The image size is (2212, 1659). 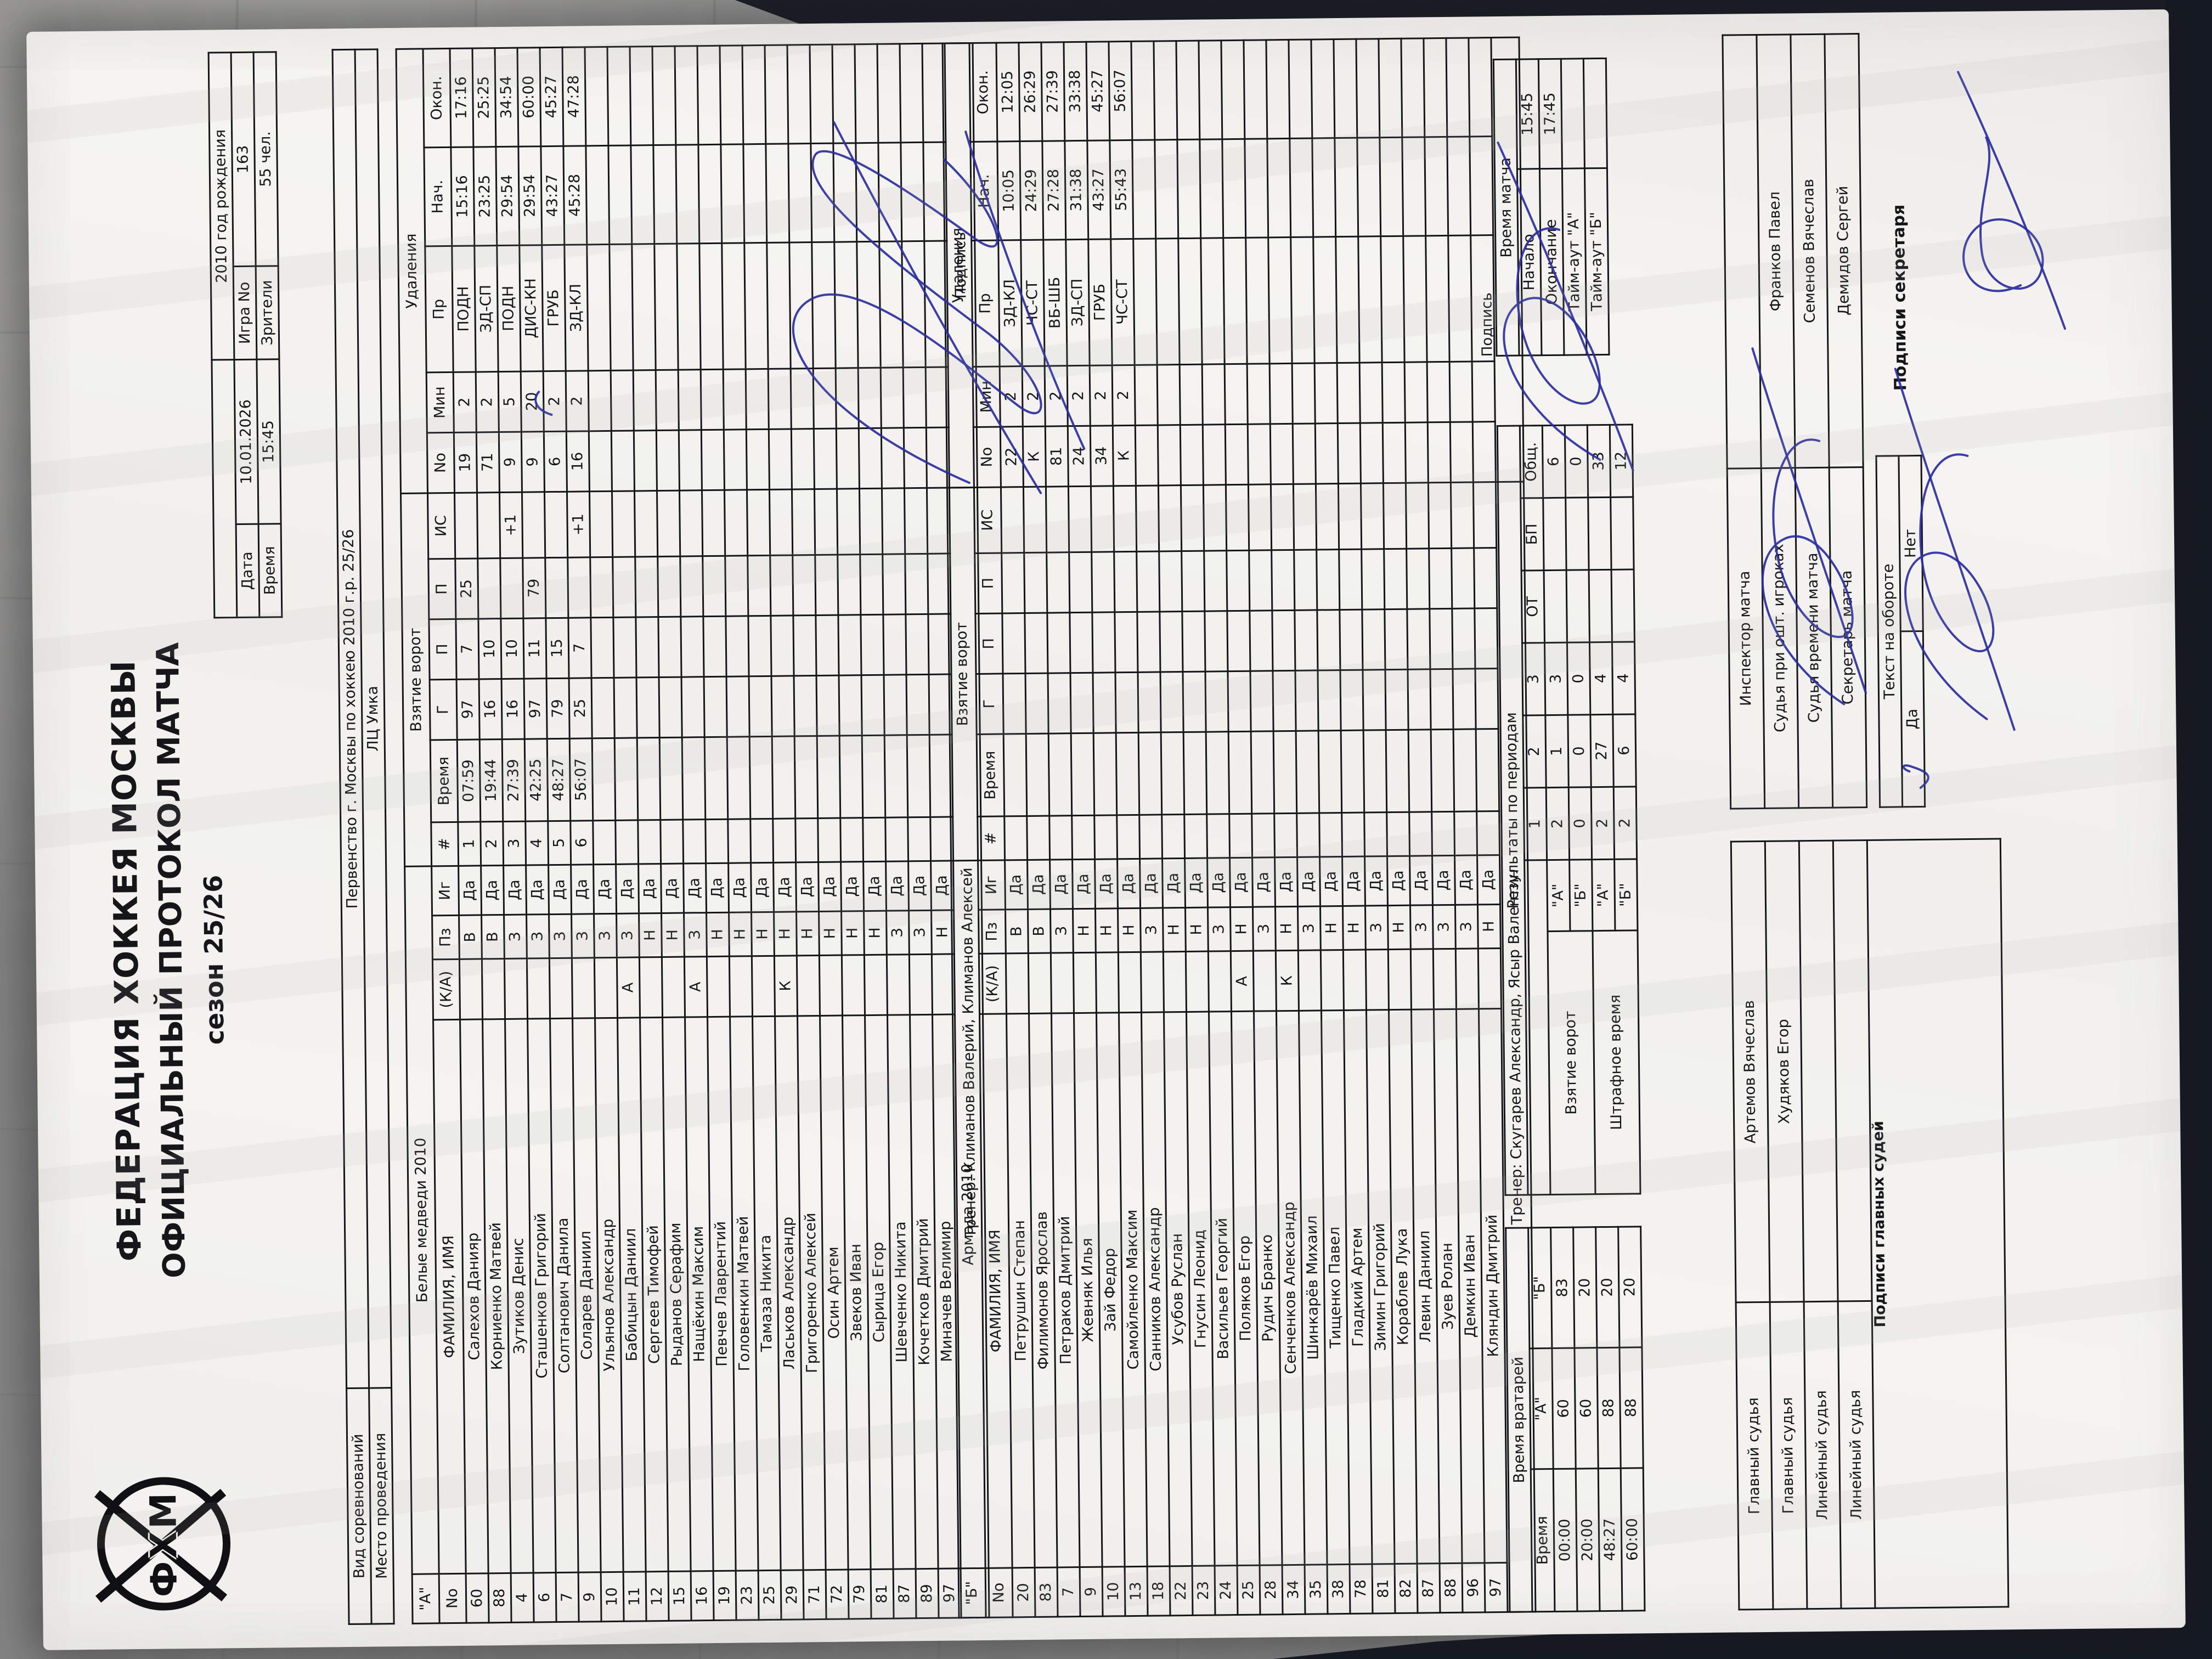 I want to click on goal-assist1: 7, so click(x=580, y=648).